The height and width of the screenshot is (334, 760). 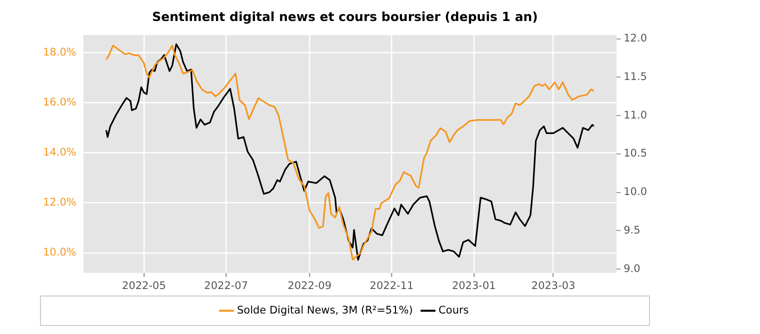 I want to click on y-tick-label: 14.0%, so click(x=59, y=152).